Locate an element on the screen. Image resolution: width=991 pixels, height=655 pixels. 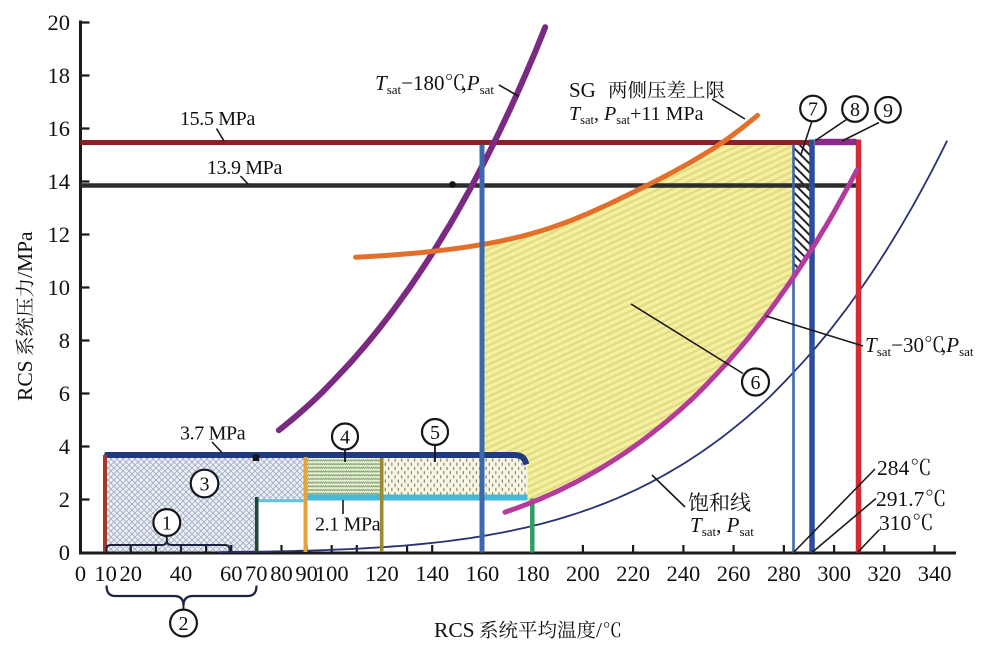
svg-text: 90 is located at coordinates (306, 573).